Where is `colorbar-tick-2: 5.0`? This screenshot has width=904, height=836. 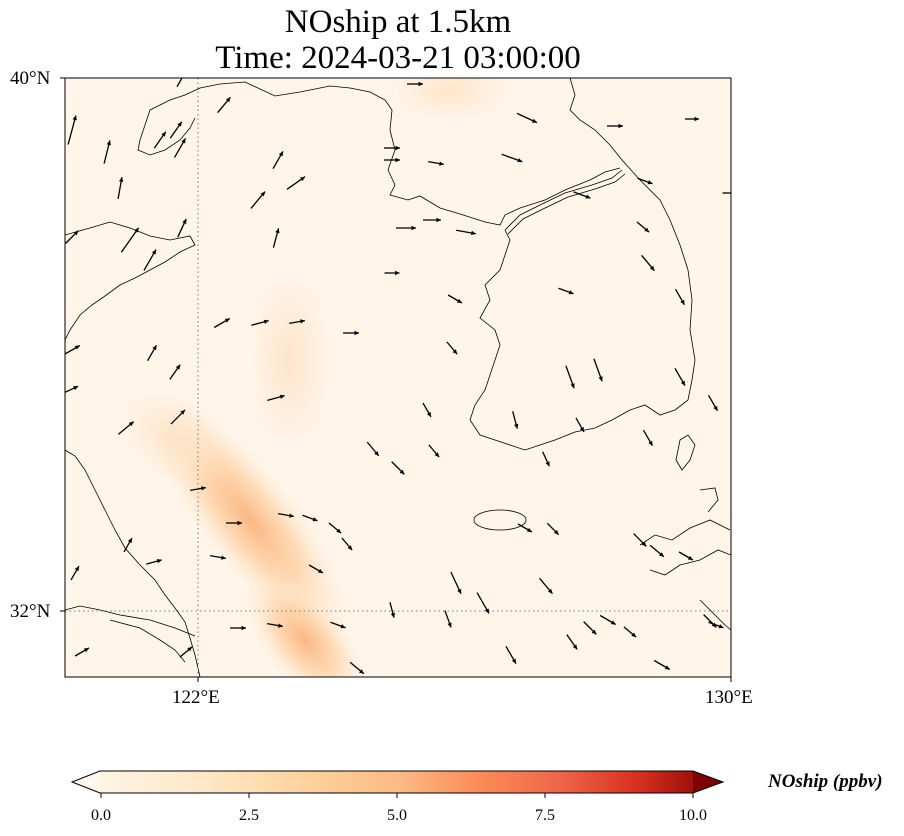
colorbar-tick-2: 5.0 is located at coordinates (397, 815).